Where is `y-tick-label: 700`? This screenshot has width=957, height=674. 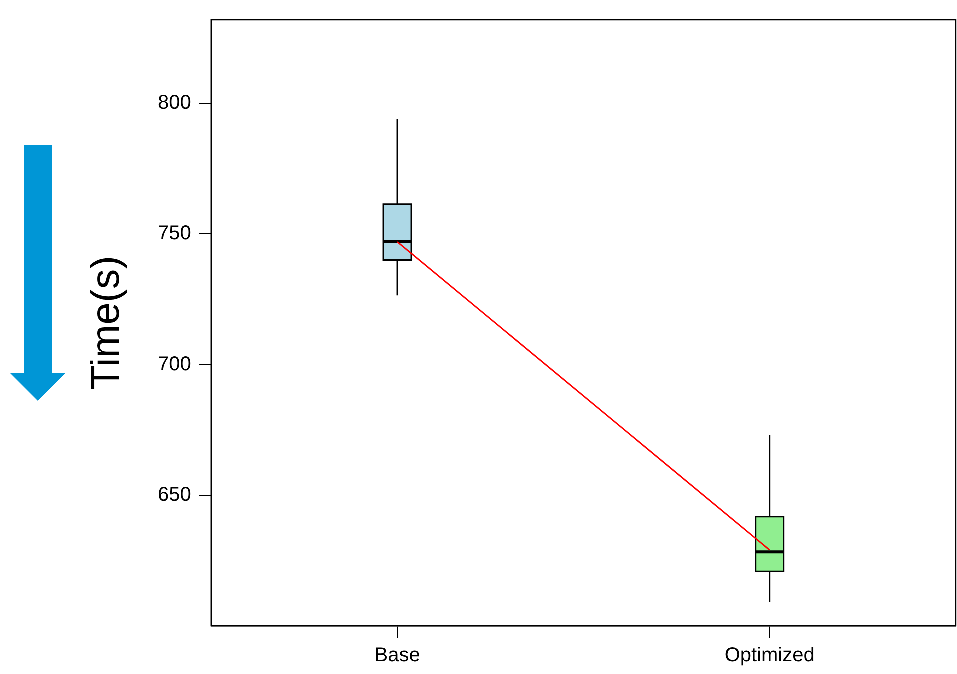 y-tick-label: 700 is located at coordinates (175, 364).